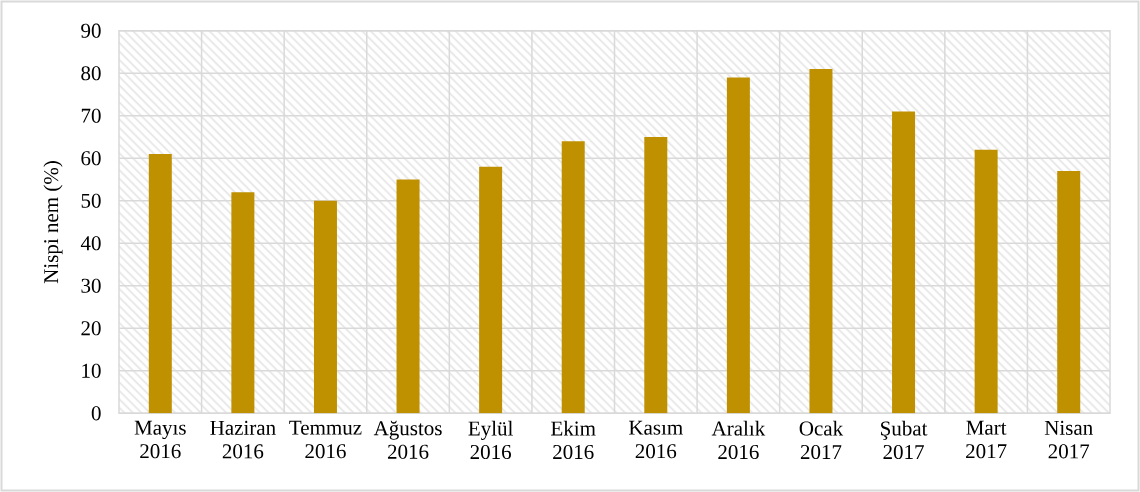 This screenshot has width=1140, height=492. Describe the element at coordinates (91, 158) in the screenshot. I see `y-tick-label: 60` at that location.